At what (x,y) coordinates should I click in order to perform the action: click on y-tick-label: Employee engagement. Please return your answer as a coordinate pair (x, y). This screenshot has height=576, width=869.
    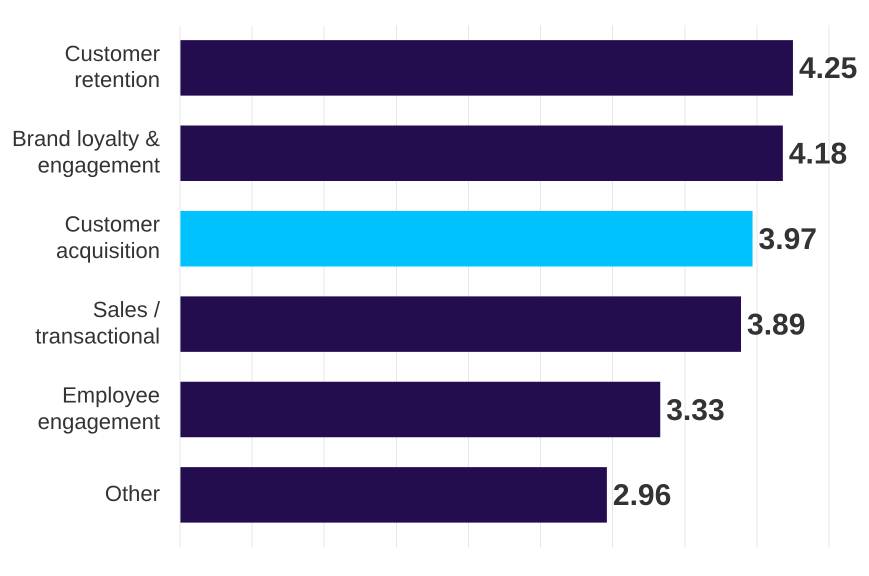
    Looking at the image, I should click on (99, 408).